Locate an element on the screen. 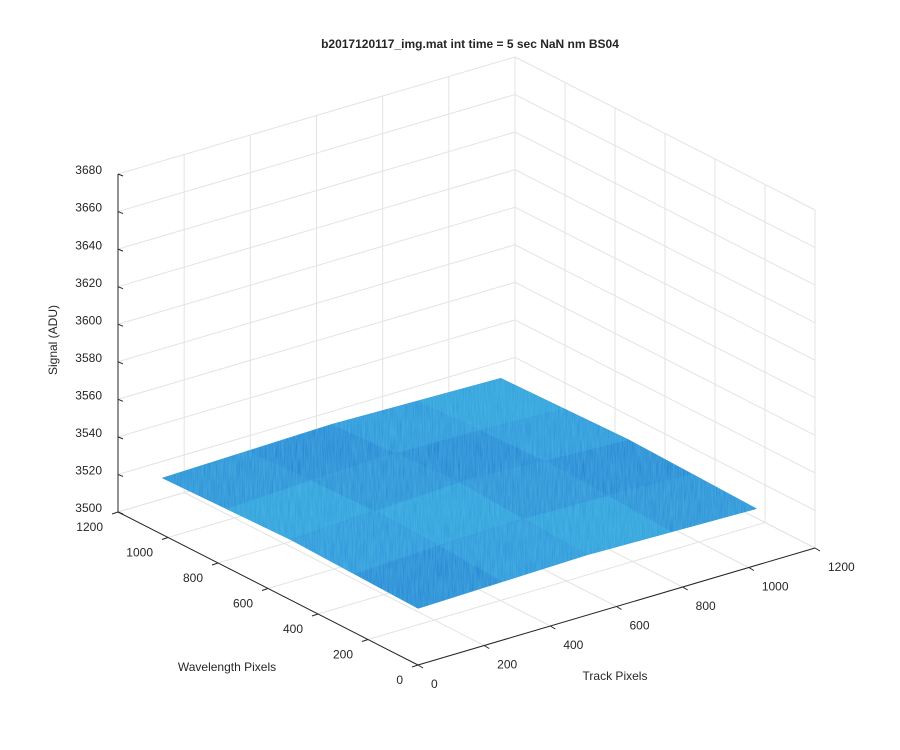 The height and width of the screenshot is (750, 900). z-tick-label: 3580 is located at coordinates (88, 358).